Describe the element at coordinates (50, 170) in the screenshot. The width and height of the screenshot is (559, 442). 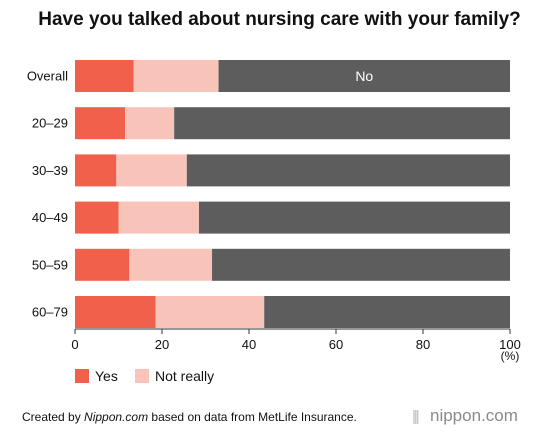
I see `category-label-30-39: 30–39` at that location.